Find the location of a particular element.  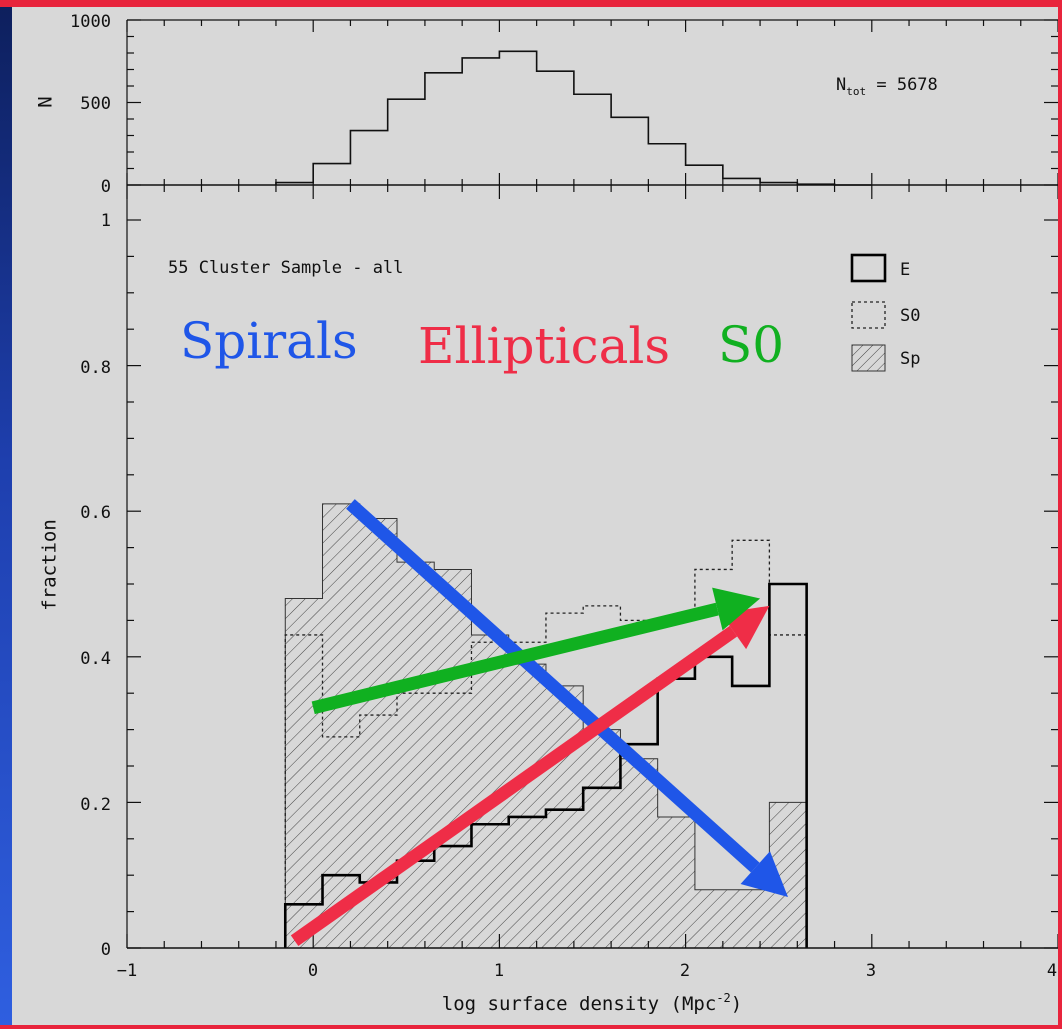

main-ytick-label: 0 is located at coordinates (106, 950).